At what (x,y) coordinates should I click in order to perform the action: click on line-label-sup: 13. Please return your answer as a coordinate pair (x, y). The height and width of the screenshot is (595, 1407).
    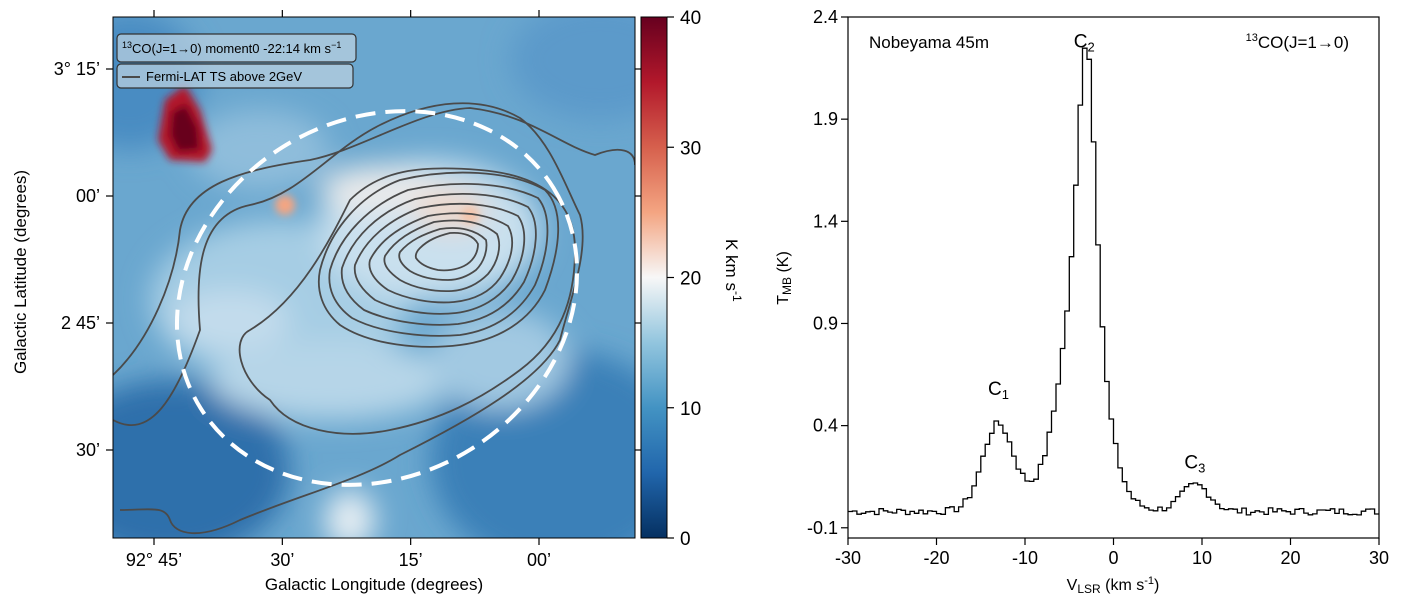
    Looking at the image, I should click on (1252, 38).